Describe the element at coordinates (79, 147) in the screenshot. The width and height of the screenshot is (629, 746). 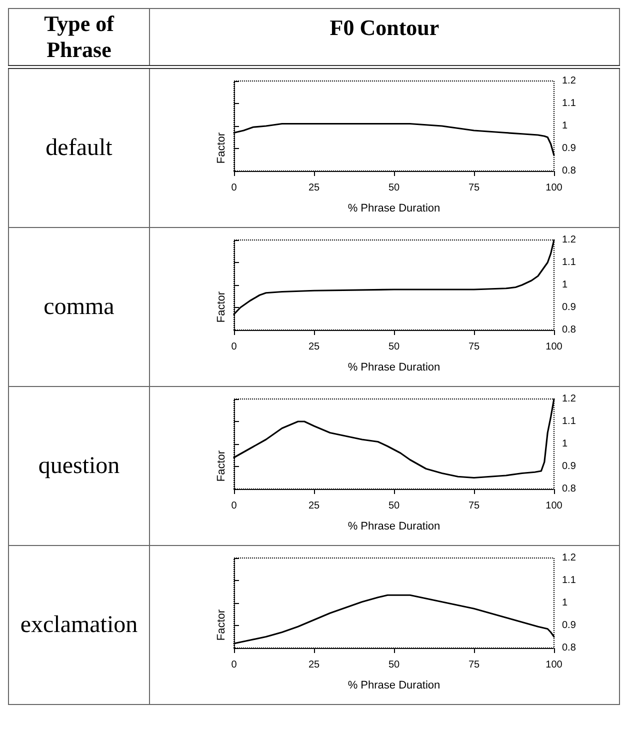
I see `text: default` at that location.